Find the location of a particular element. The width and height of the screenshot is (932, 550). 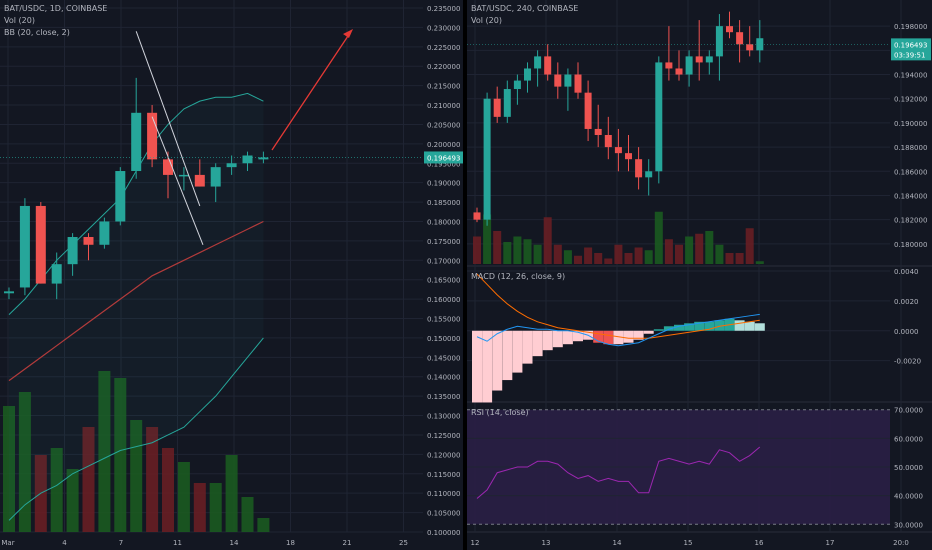

price-tick-label: 0.194000 is located at coordinates (910, 76).